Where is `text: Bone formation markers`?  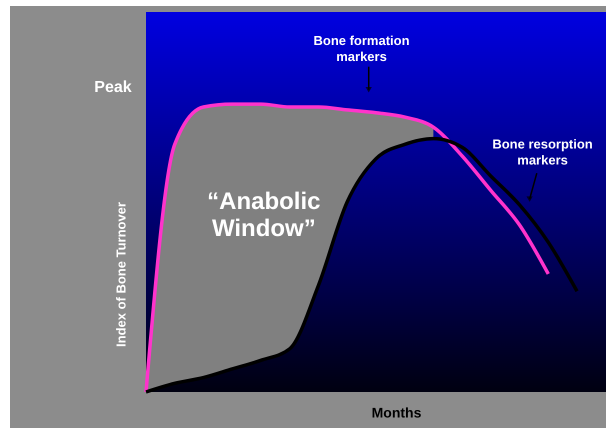
text: Bone formation markers is located at coordinates (361, 48).